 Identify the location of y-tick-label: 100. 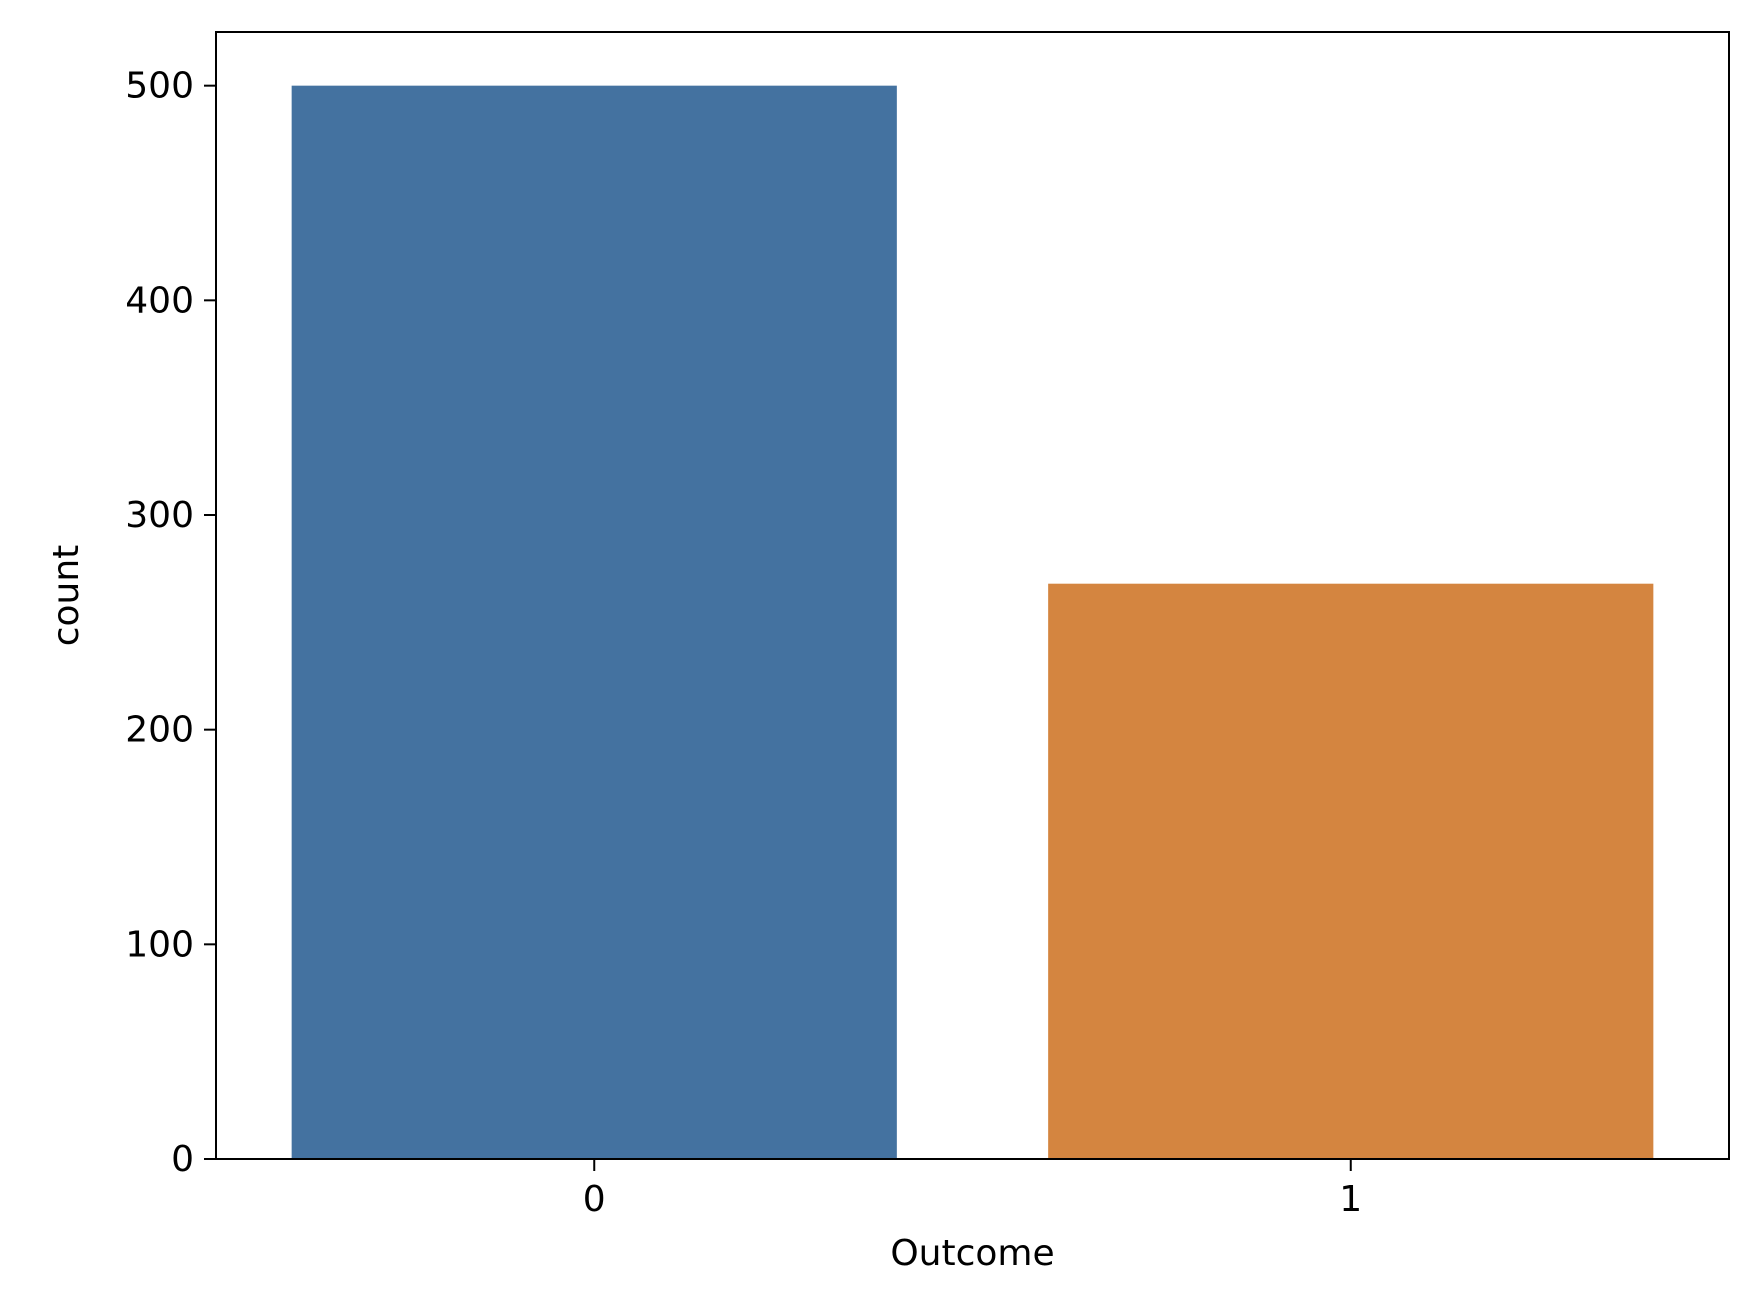
(159, 944).